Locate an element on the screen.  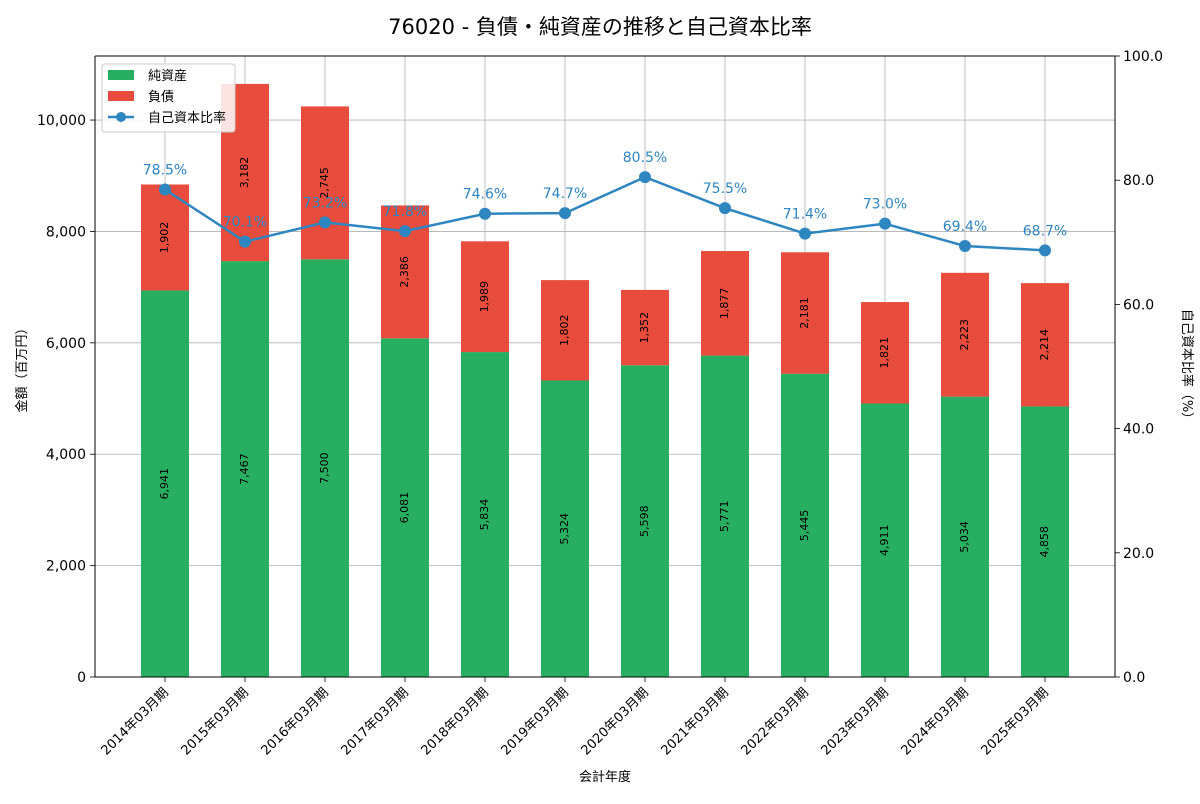
legend-label-net-assets: 純資産 is located at coordinates (167, 76).